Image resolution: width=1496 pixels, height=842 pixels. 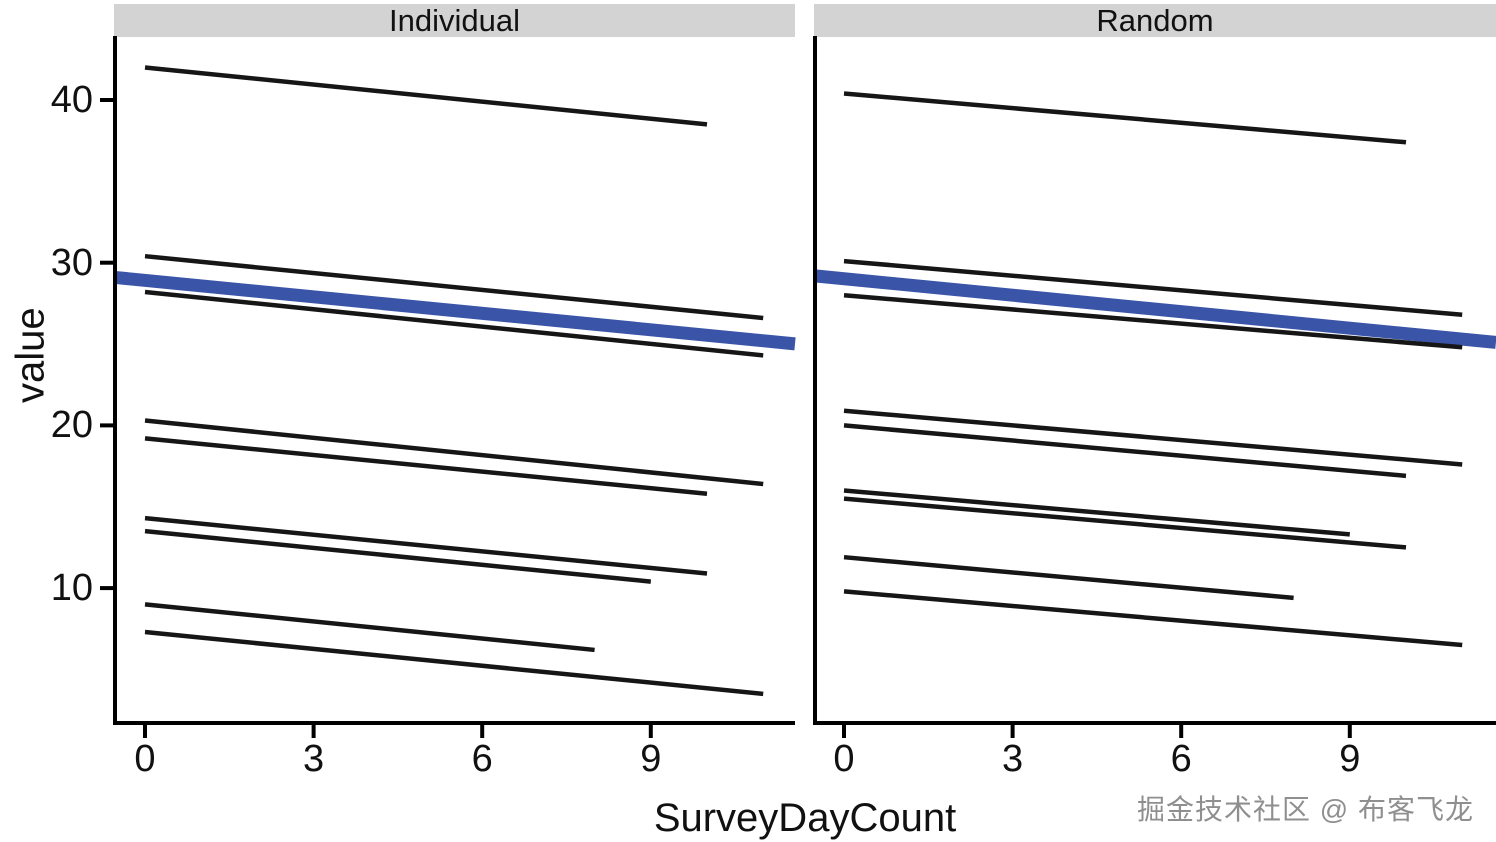 What do you see at coordinates (71, 588) in the screenshot?
I see `y-tick-label: 10` at bounding box center [71, 588].